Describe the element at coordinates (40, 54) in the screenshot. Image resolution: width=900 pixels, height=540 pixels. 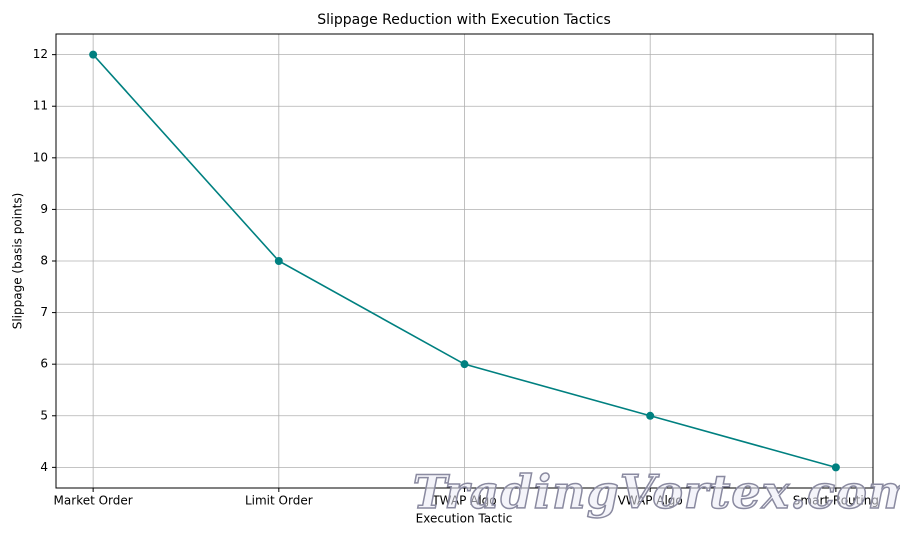
I see `y-tick-label: 12` at that location.